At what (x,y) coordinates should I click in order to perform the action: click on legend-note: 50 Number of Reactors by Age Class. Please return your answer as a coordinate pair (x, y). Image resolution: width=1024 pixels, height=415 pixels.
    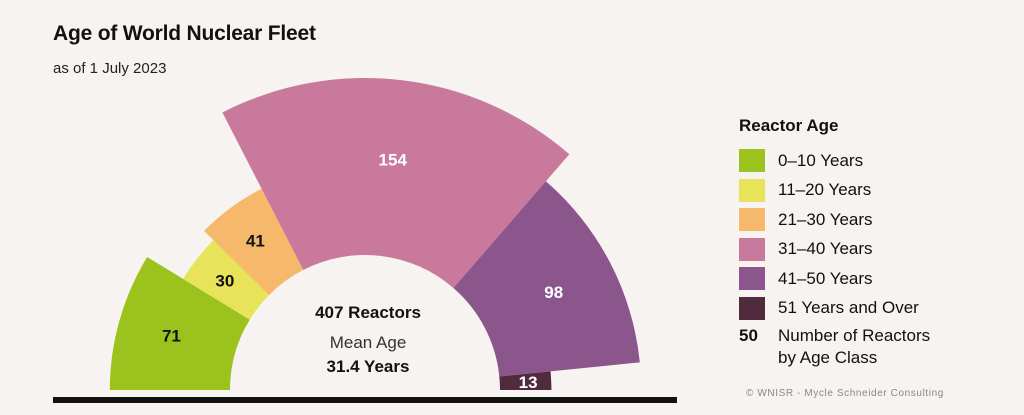
    Looking at the image, I should click on (834, 347).